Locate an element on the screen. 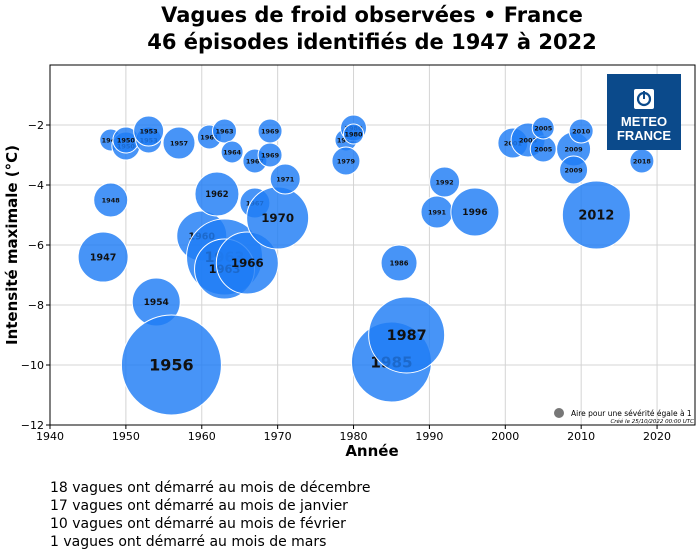  bubble-1996 is located at coordinates (475, 212).